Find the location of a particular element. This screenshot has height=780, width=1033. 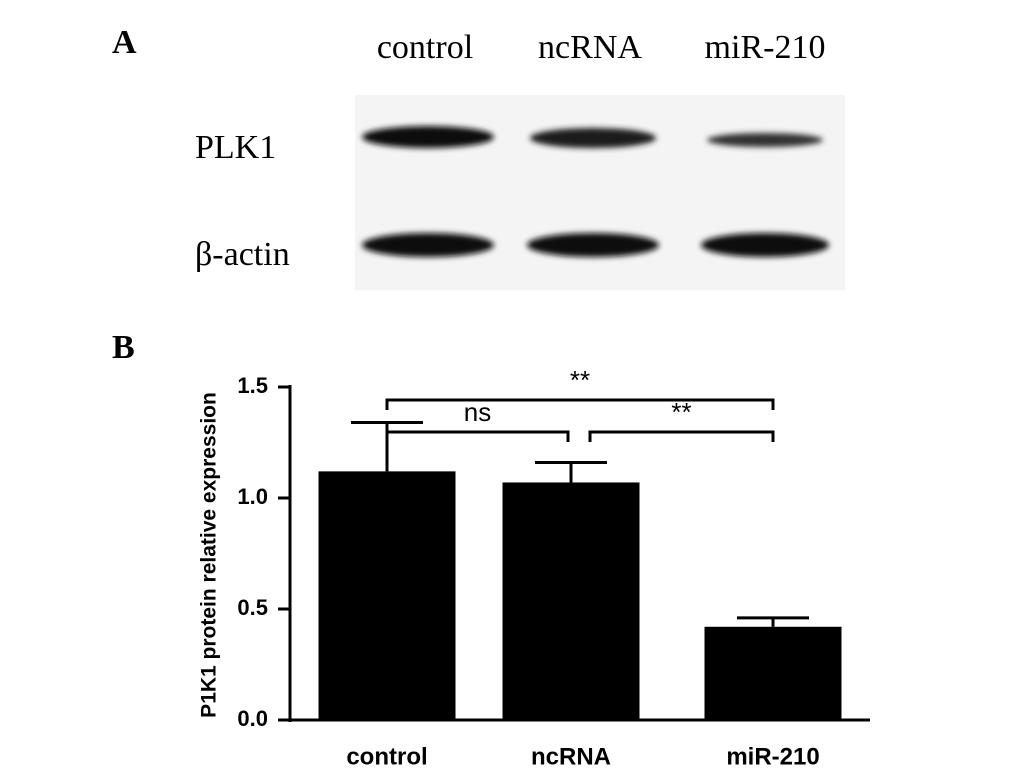

row-label: PLK1 is located at coordinates (235, 147).